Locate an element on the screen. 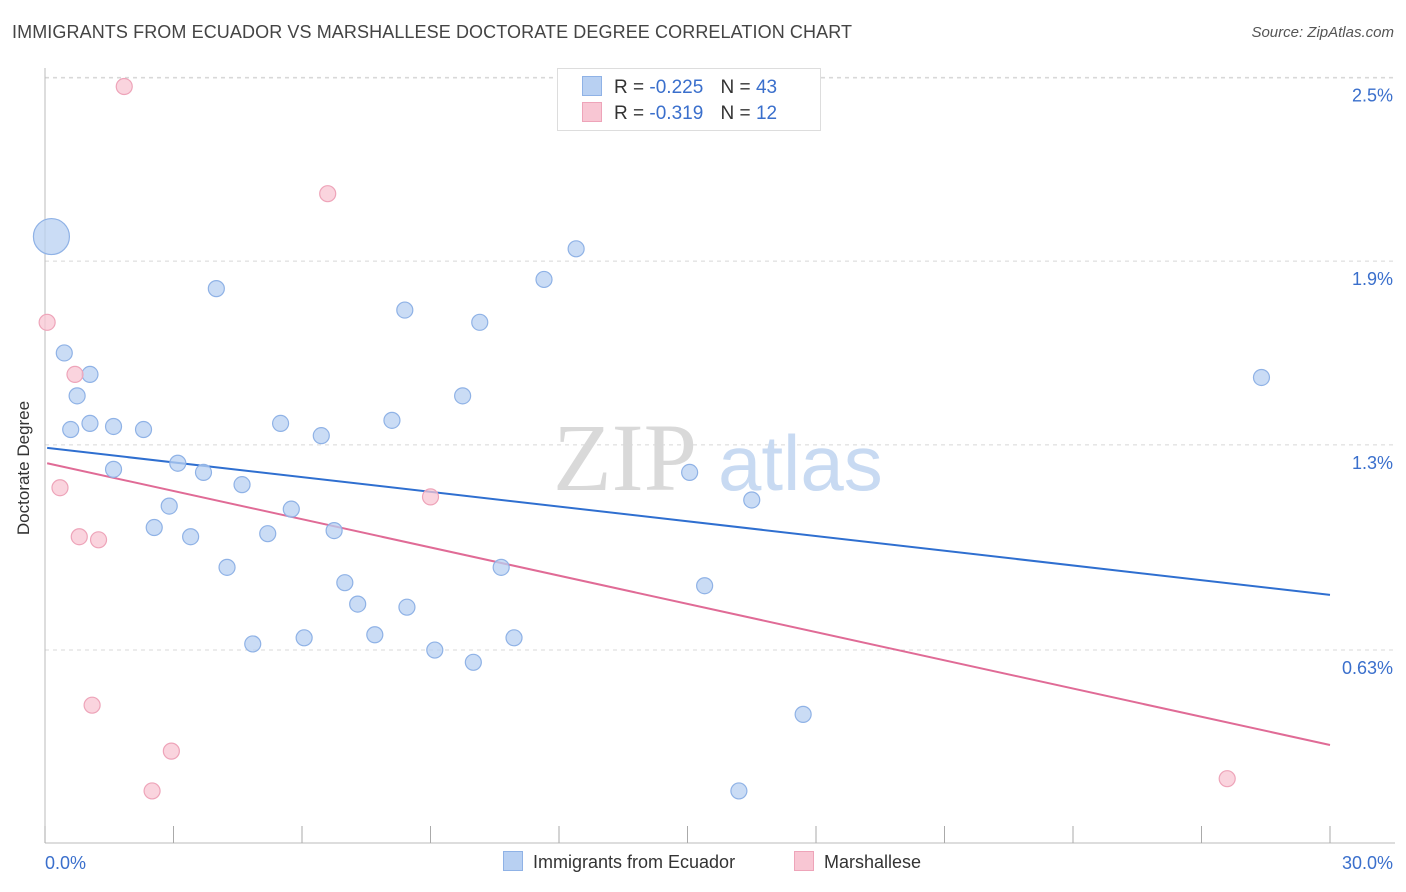  n-value: 43 is located at coordinates (766, 87).